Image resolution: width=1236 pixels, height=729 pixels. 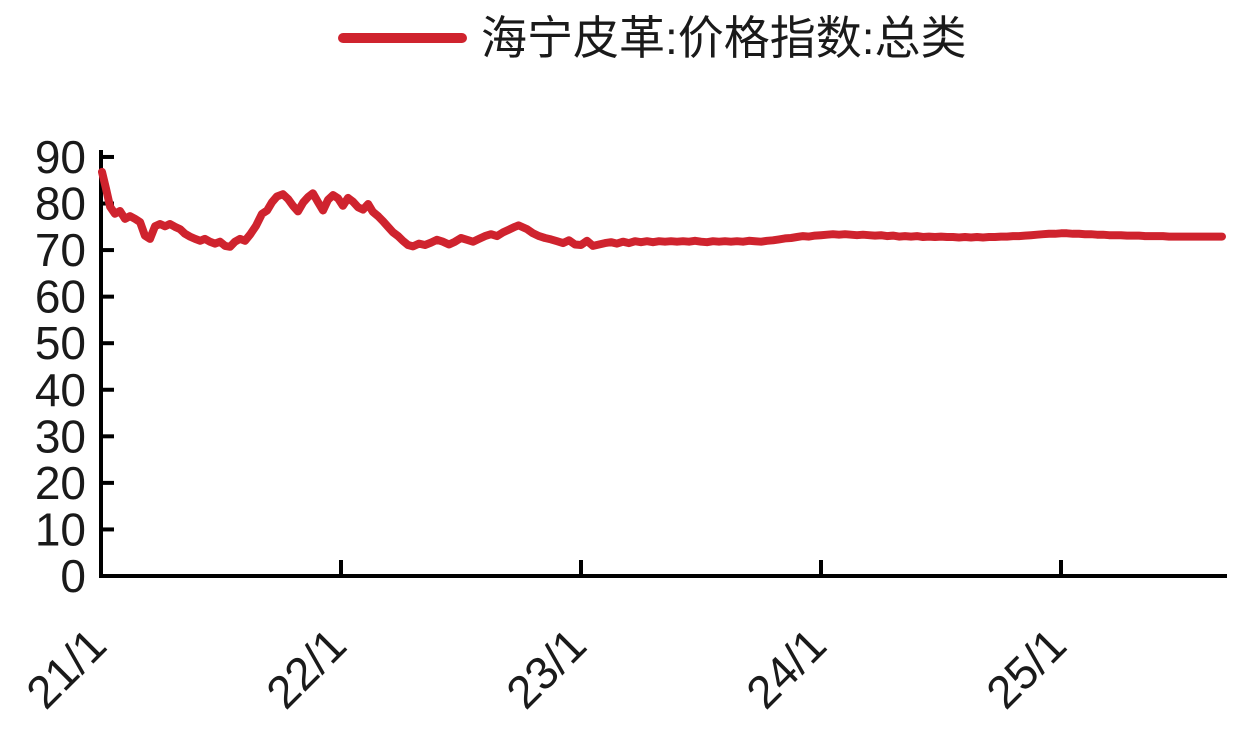 I want to click on legend-line-swatch, so click(x=402, y=38).